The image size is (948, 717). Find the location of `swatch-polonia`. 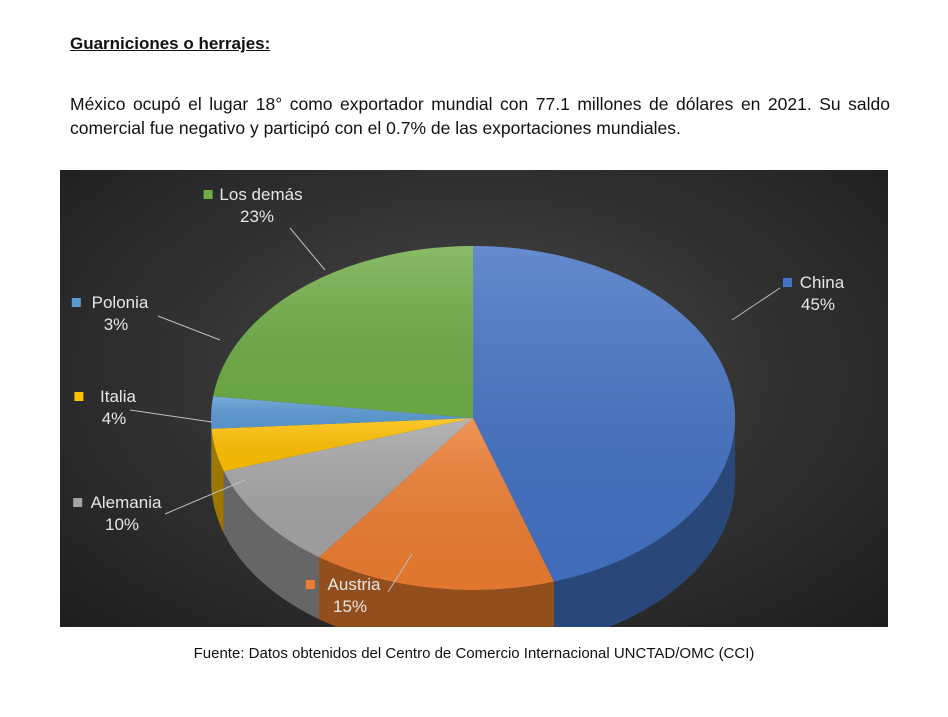

swatch-polonia is located at coordinates (76, 302).